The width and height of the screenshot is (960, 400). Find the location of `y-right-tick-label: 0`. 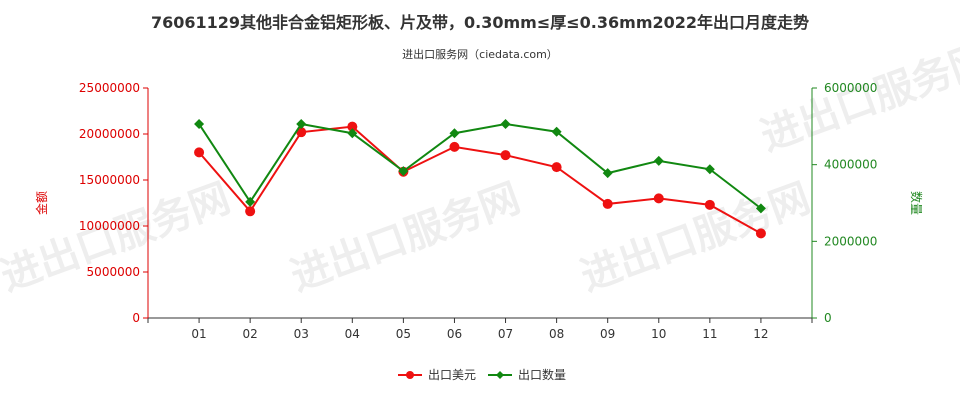

y-right-tick-label: 0 is located at coordinates (828, 318).